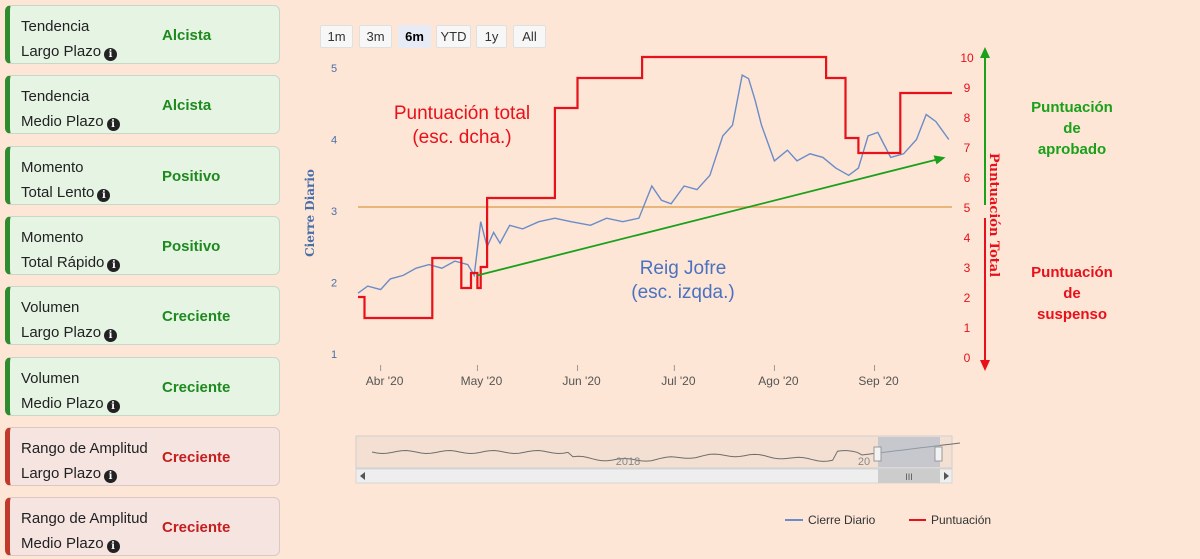  I want to click on indicator-panel: Rango de Amplitud Medio Plazo i Creciente, so click(142, 527).